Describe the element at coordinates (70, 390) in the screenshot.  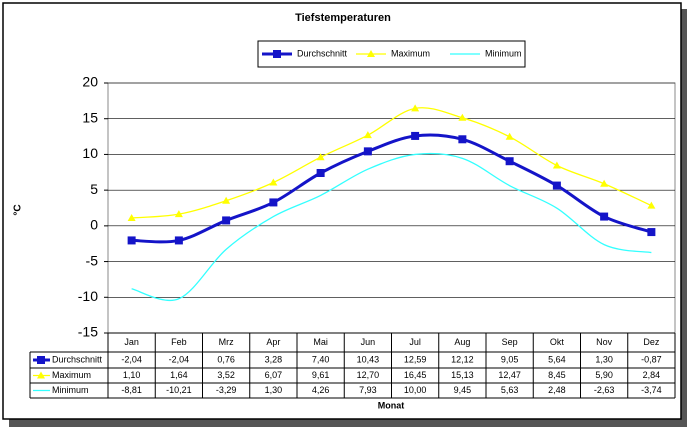
I see `table-row-label: Minimum` at that location.